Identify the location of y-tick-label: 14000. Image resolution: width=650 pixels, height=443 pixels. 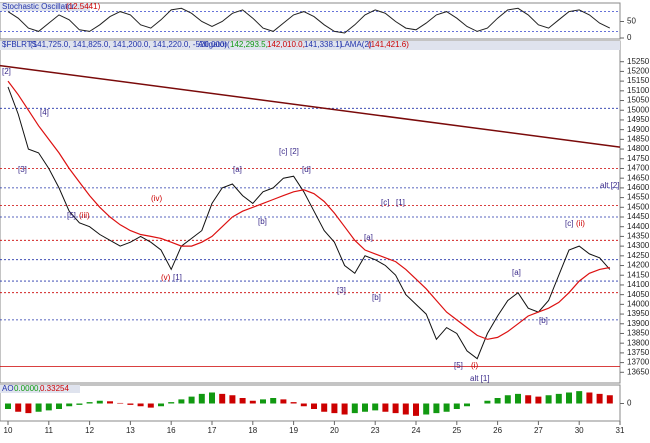
(638, 303).